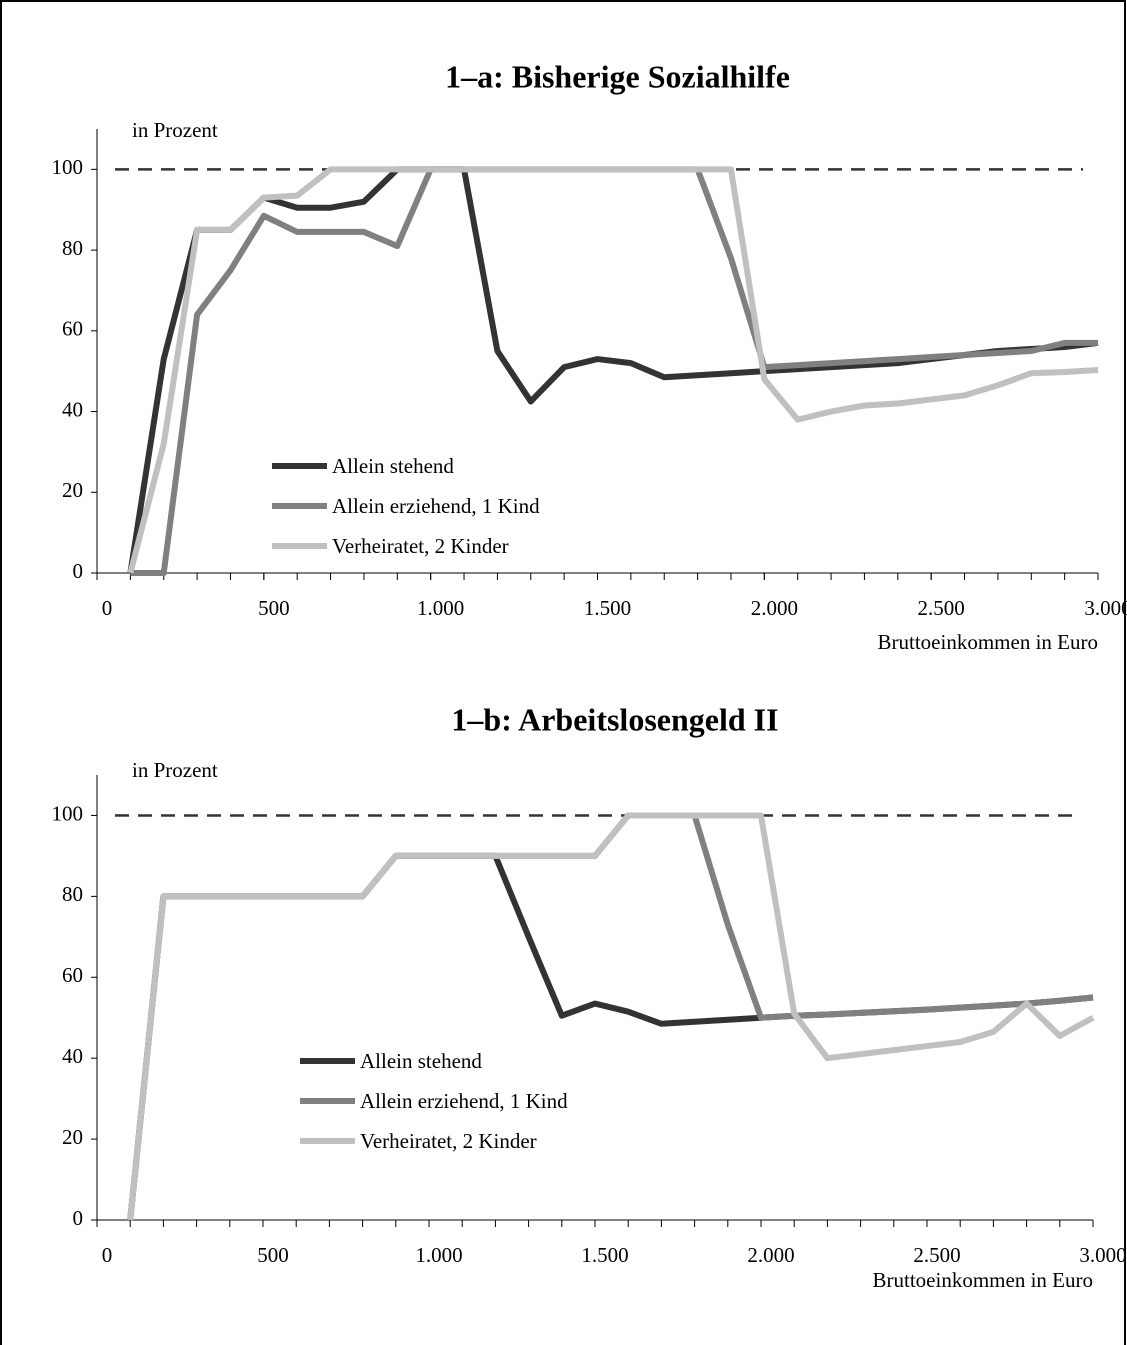  I want to click on chart-title: 1–b: Arbeitslosengeld II, so click(614, 719).